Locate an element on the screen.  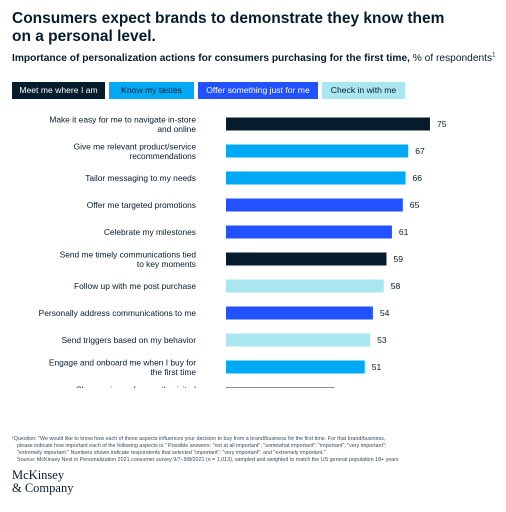
legend-item-know-my-tastes: Know my tastes is located at coordinates (151, 90).